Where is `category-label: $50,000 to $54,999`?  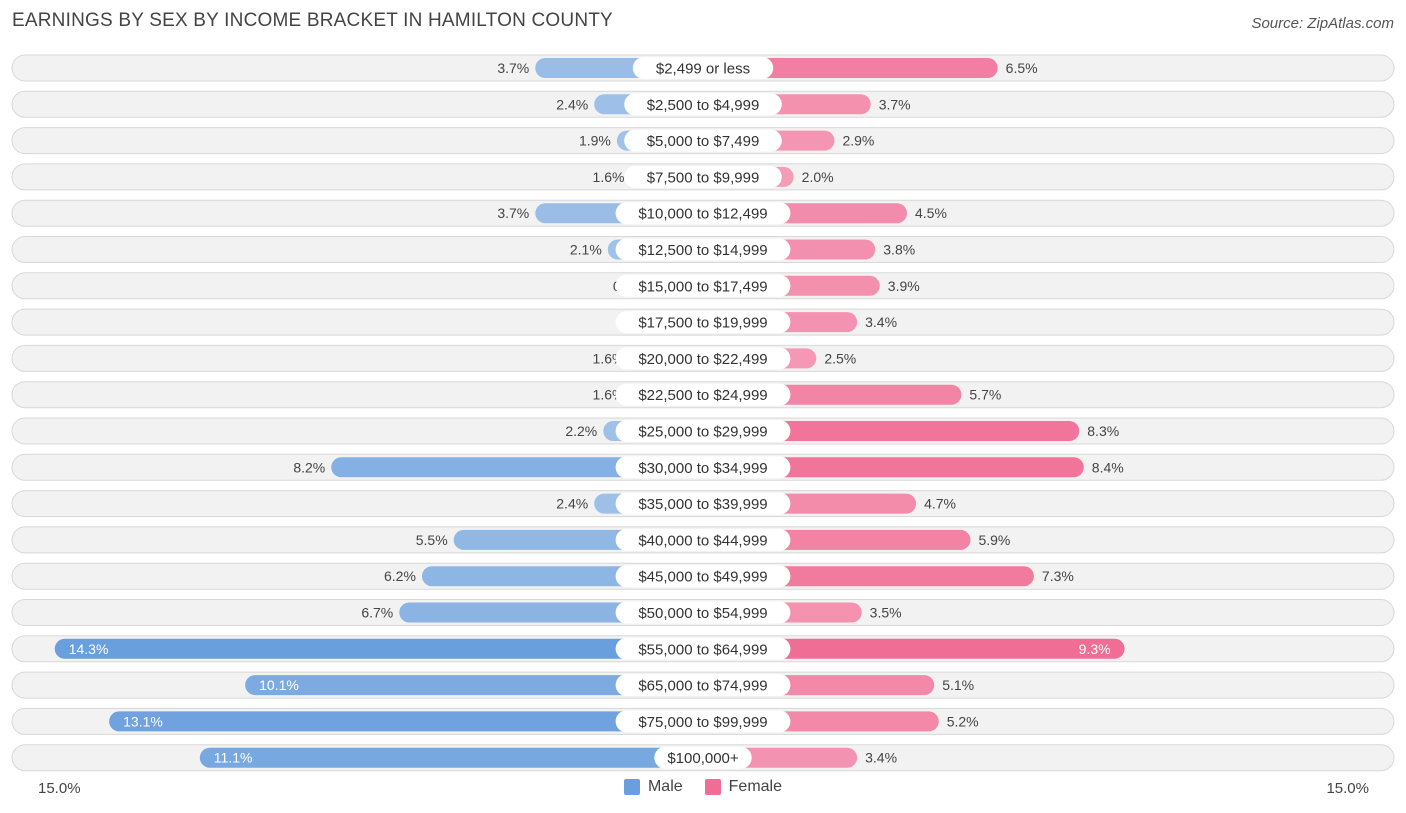
category-label: $50,000 to $54,999 is located at coordinates (702, 613).